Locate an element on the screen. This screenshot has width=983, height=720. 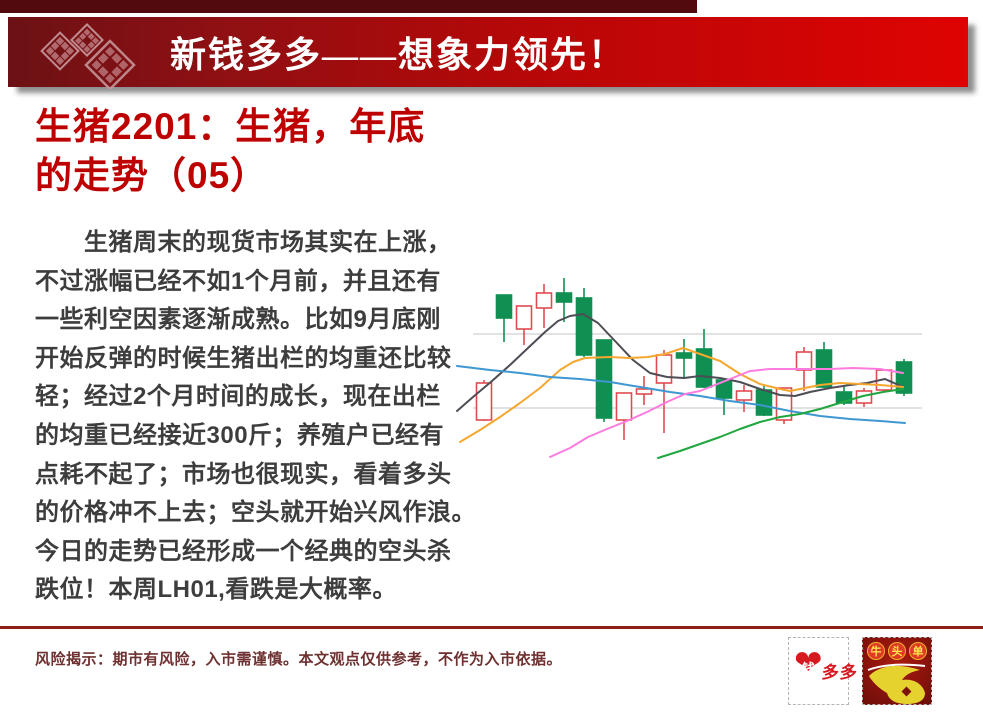
qianduoduo-logo-stamp: ❤ 钱 多多 is located at coordinates (823, 671).